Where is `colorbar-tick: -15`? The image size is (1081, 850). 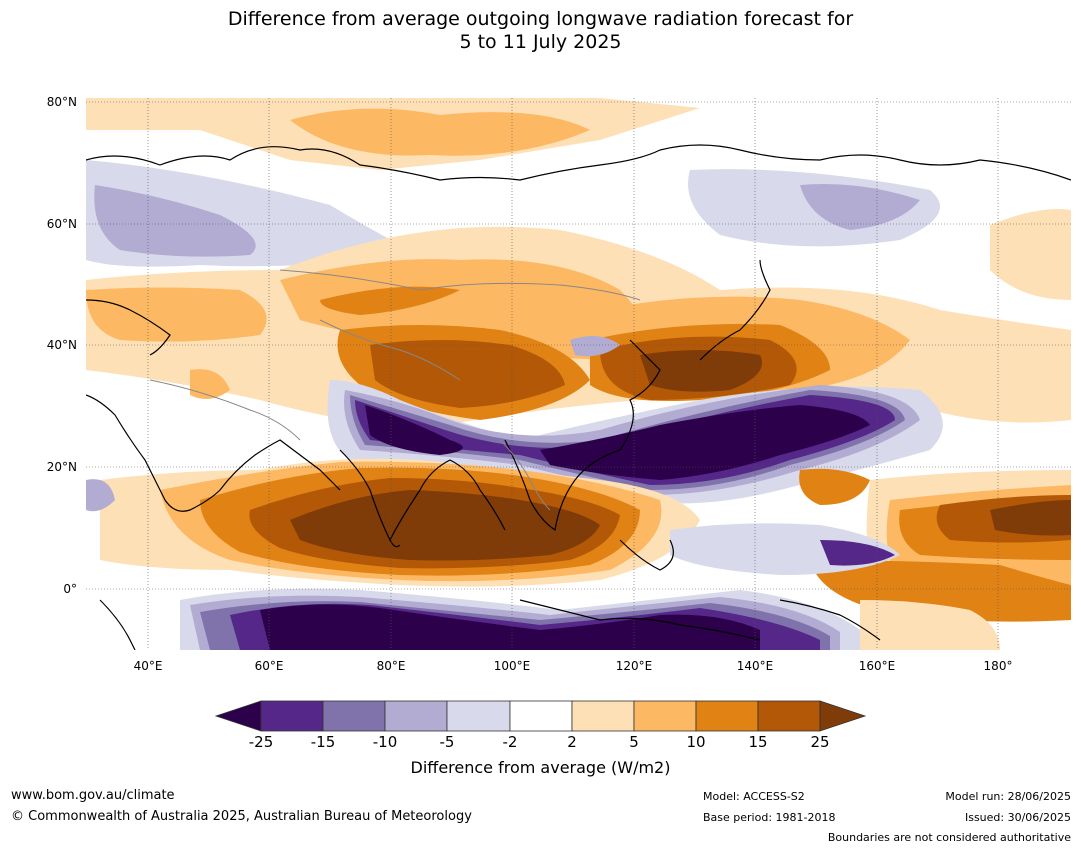
colorbar-tick: -15 is located at coordinates (323, 742).